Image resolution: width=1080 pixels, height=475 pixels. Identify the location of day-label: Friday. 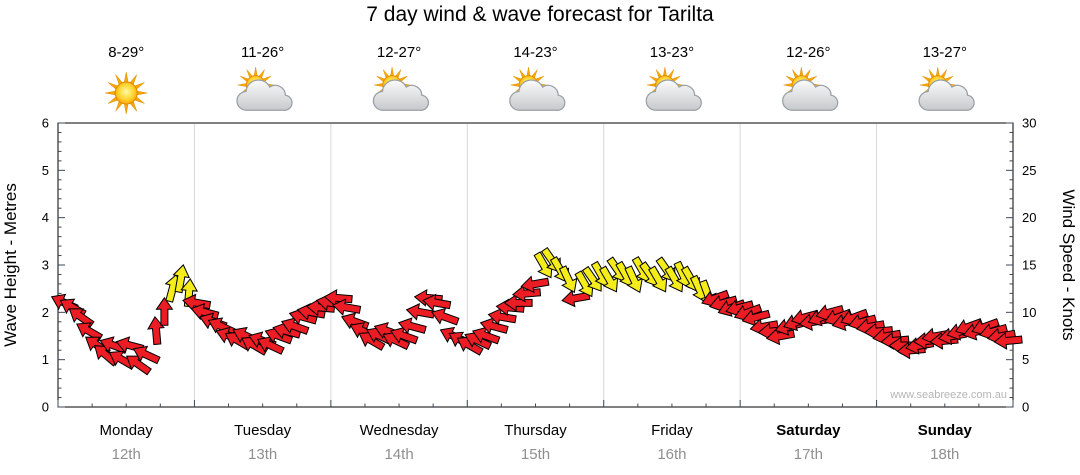
(672, 430).